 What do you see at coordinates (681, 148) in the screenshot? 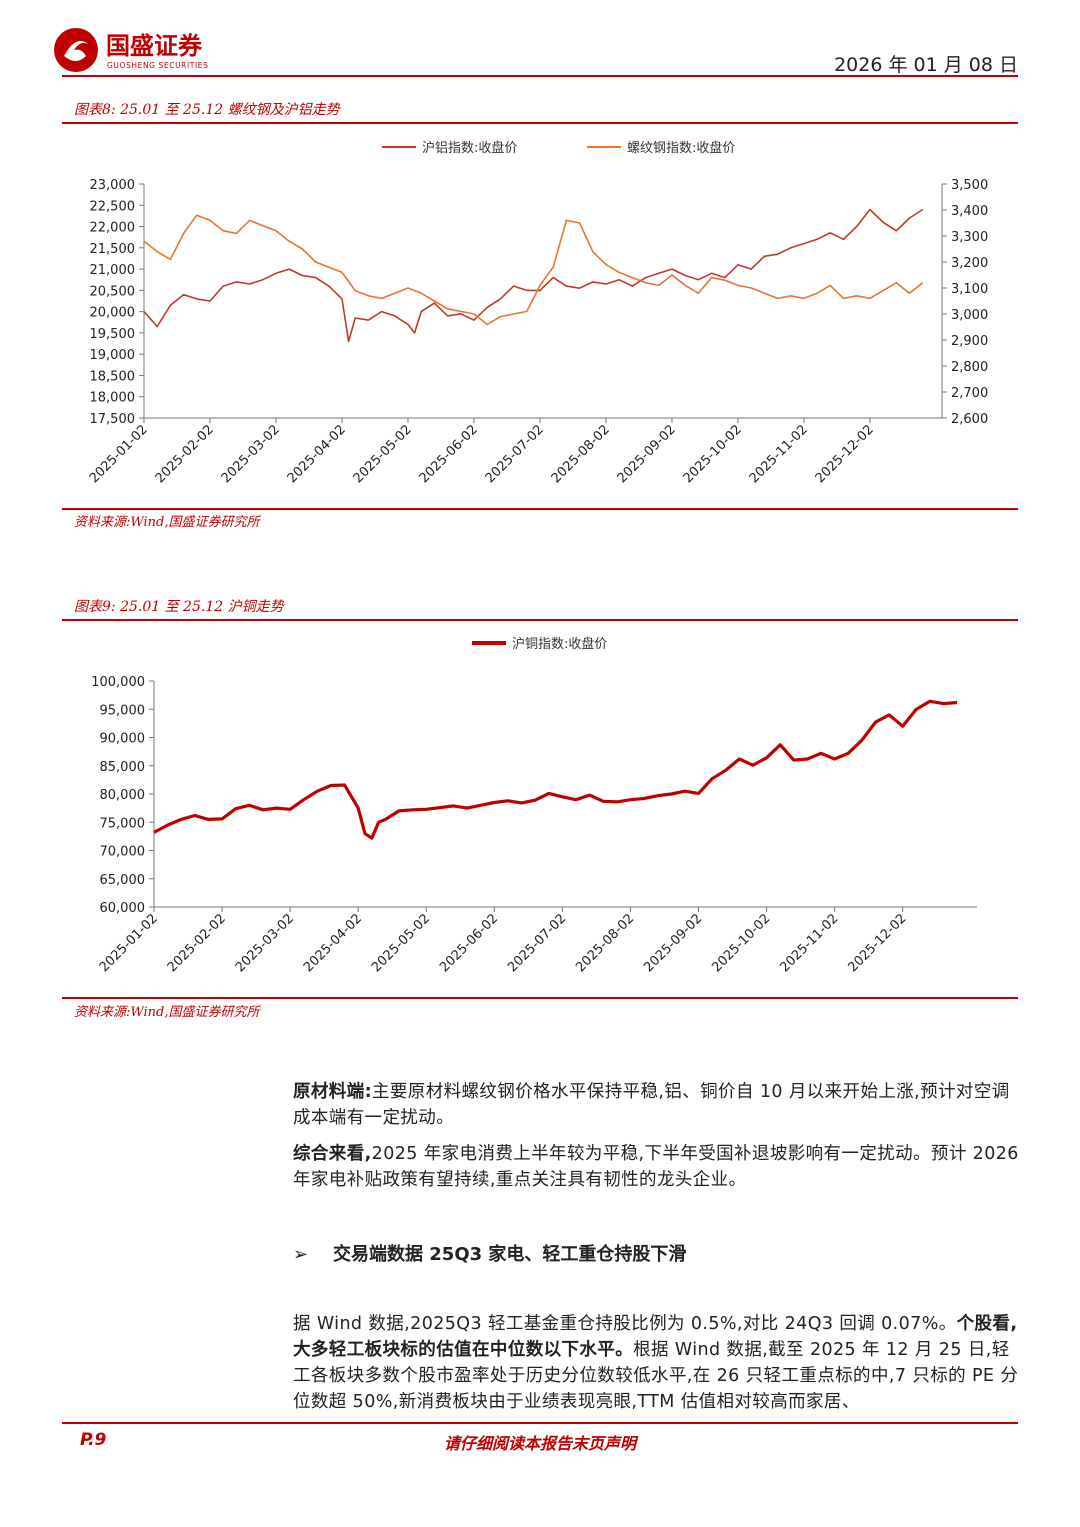
I see `chart8-legend-label-1: 螺纹钢指数:收盘价` at bounding box center [681, 148].